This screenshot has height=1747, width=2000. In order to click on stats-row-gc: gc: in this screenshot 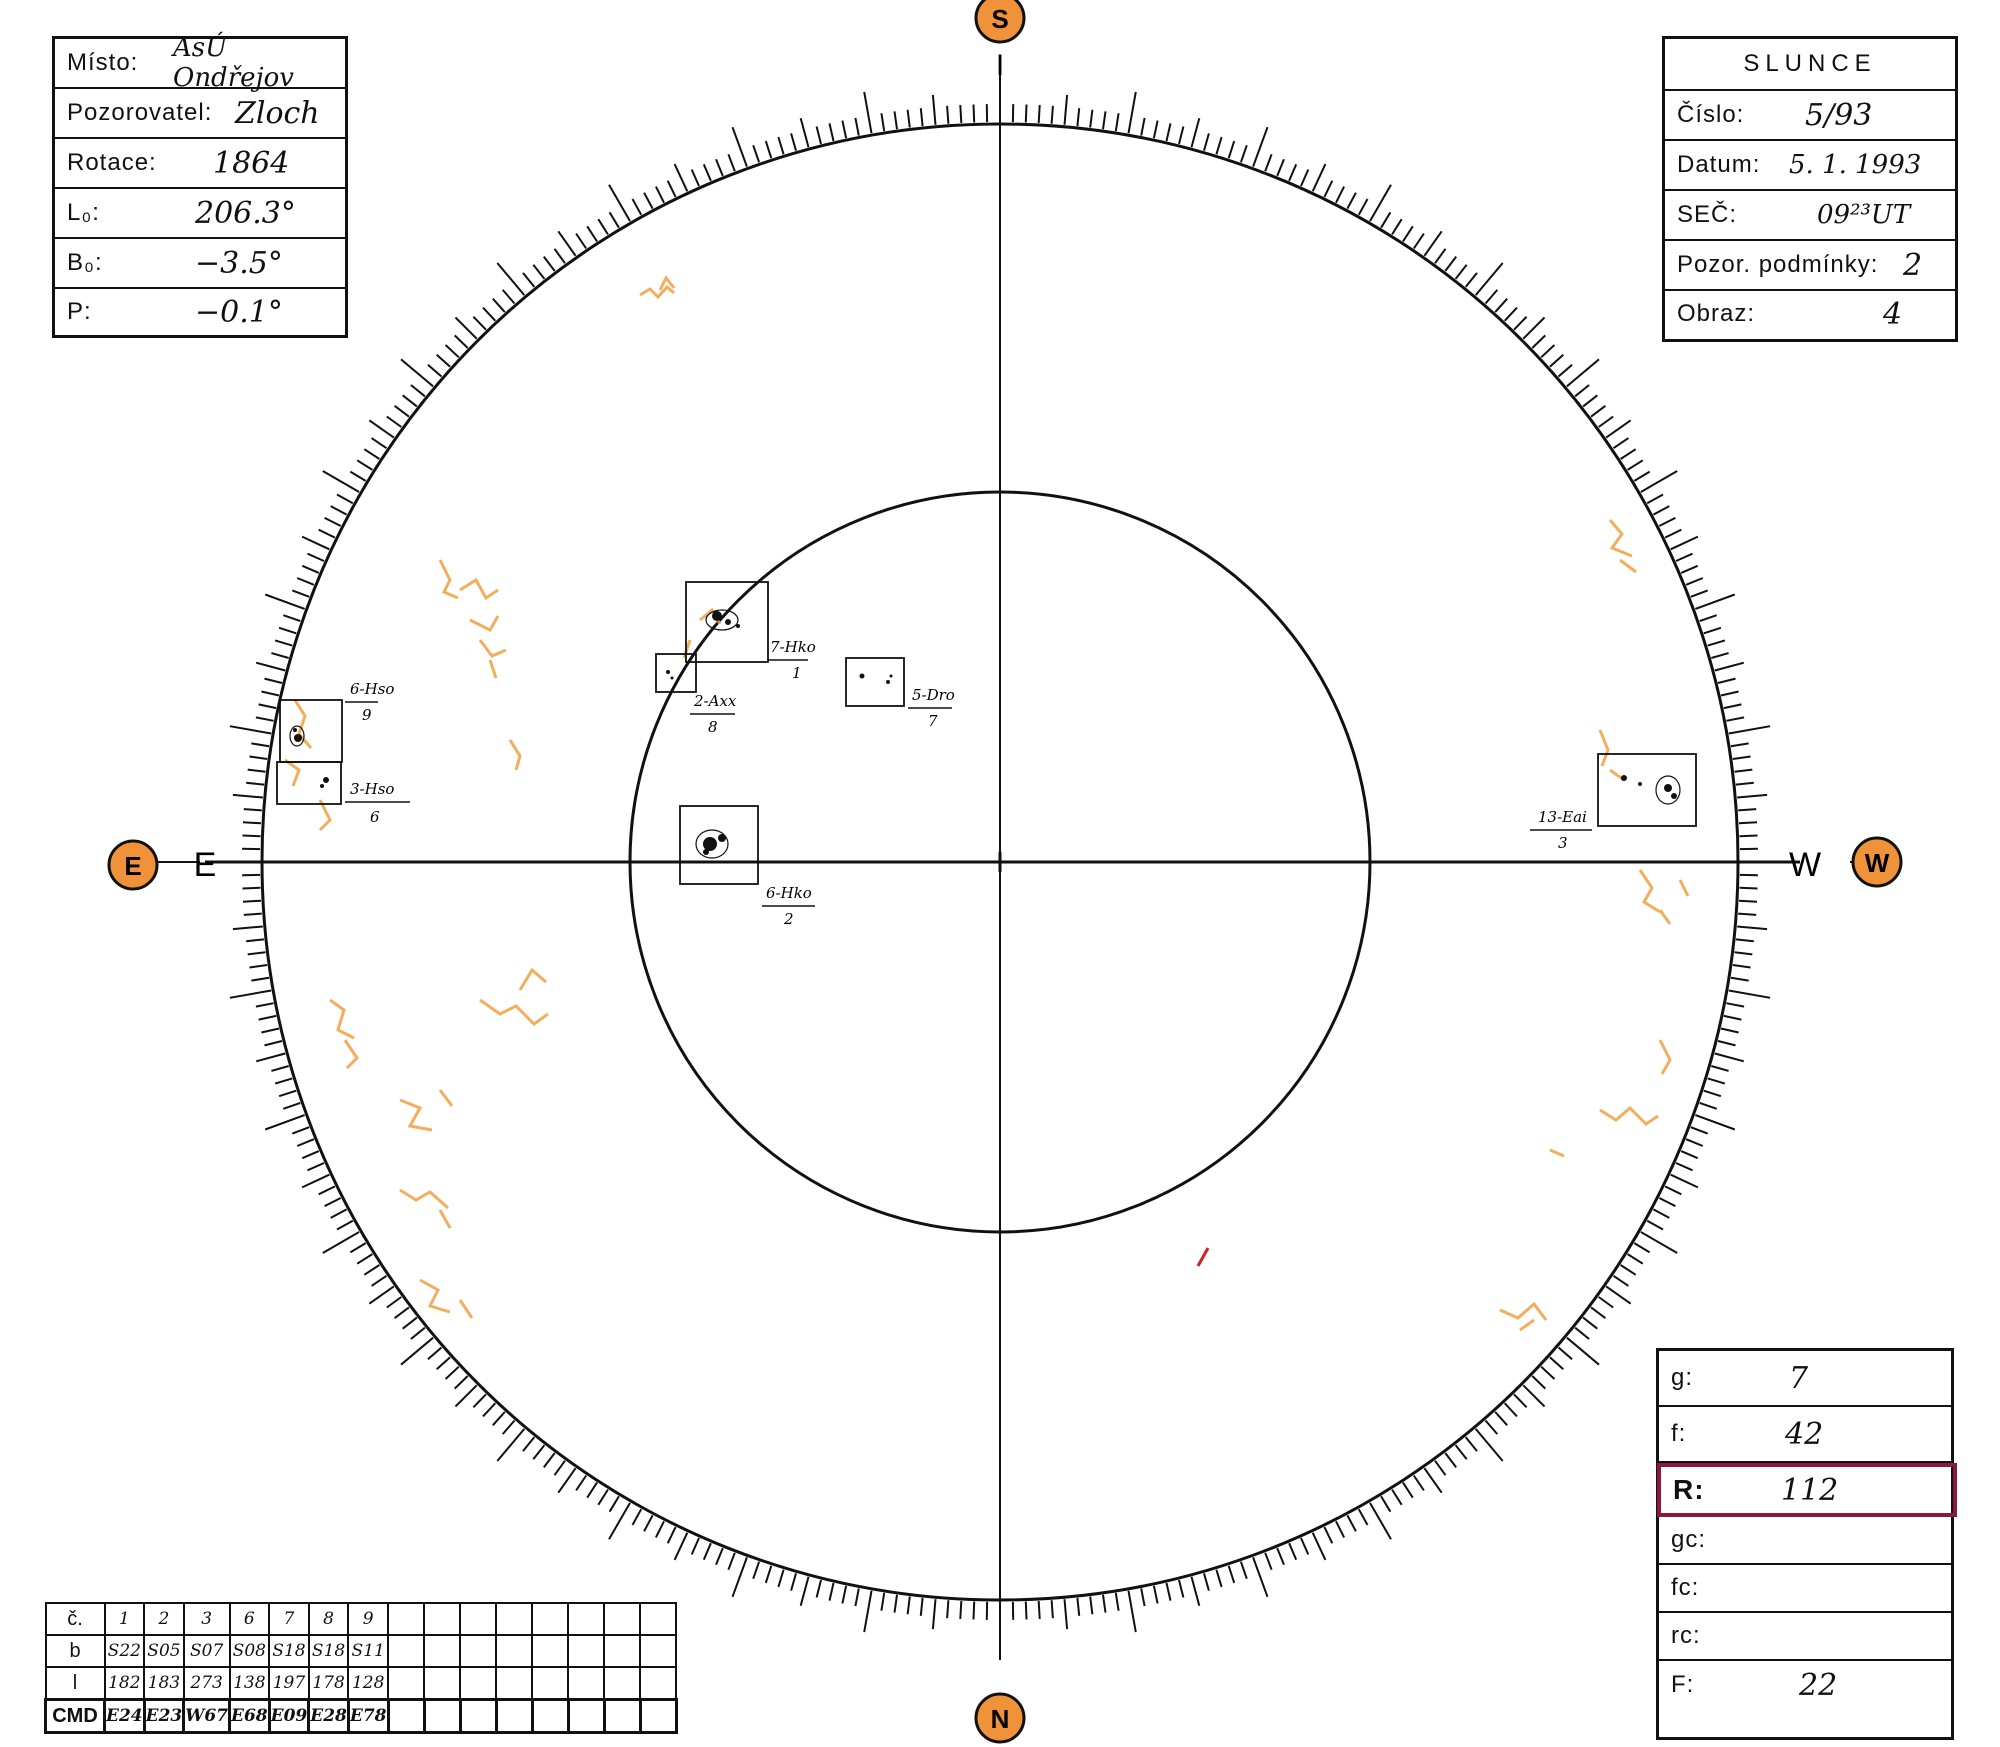, I will do `click(1805, 1541)`.